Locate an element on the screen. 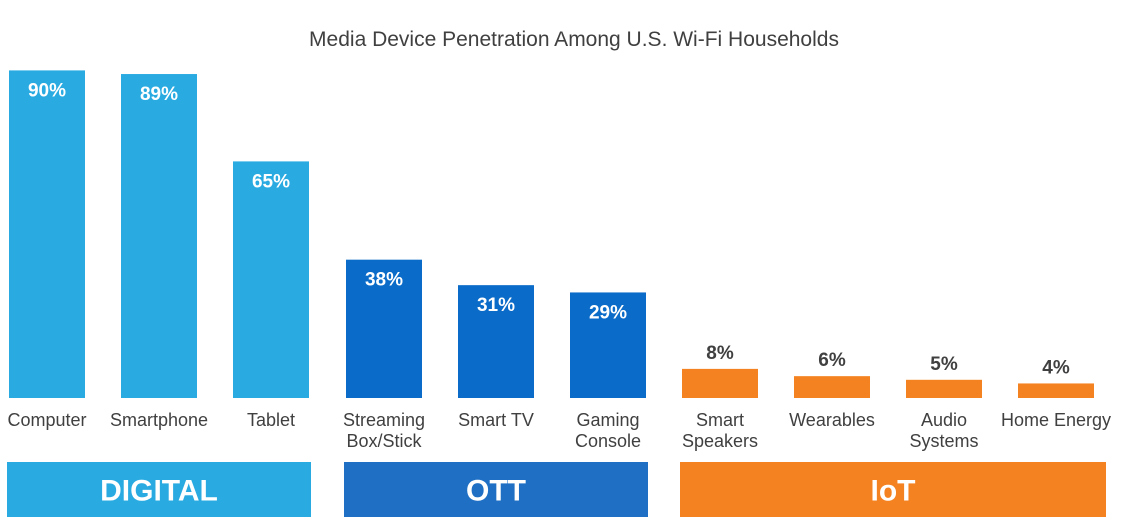 The image size is (1128, 530). group-banner-iot is located at coordinates (893, 489).